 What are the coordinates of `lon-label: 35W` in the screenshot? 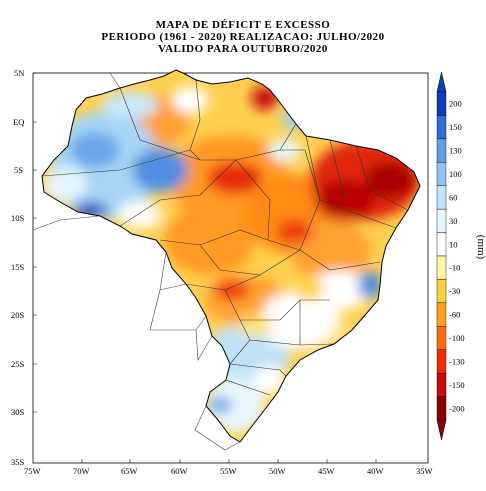 It's located at (424, 471).